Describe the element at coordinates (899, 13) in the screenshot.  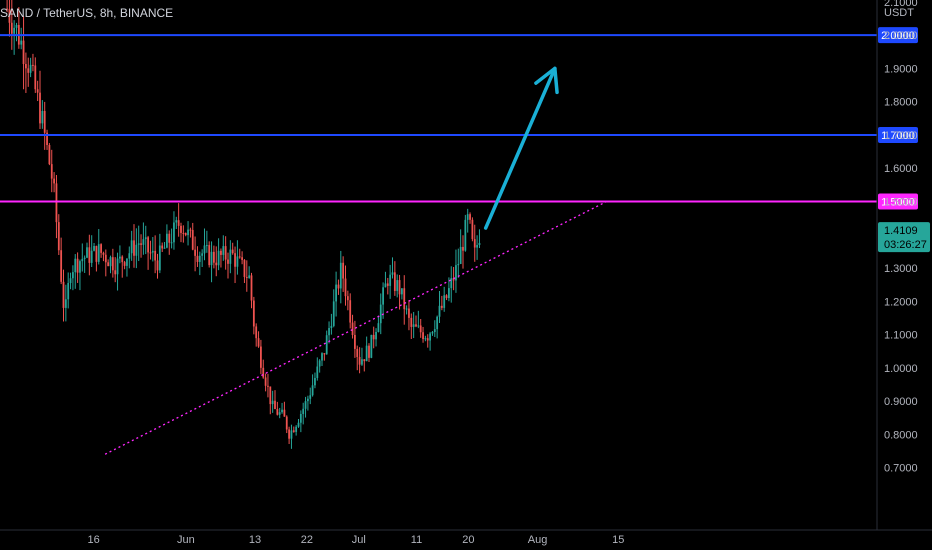
I see `price-axis-currency: USDT` at that location.